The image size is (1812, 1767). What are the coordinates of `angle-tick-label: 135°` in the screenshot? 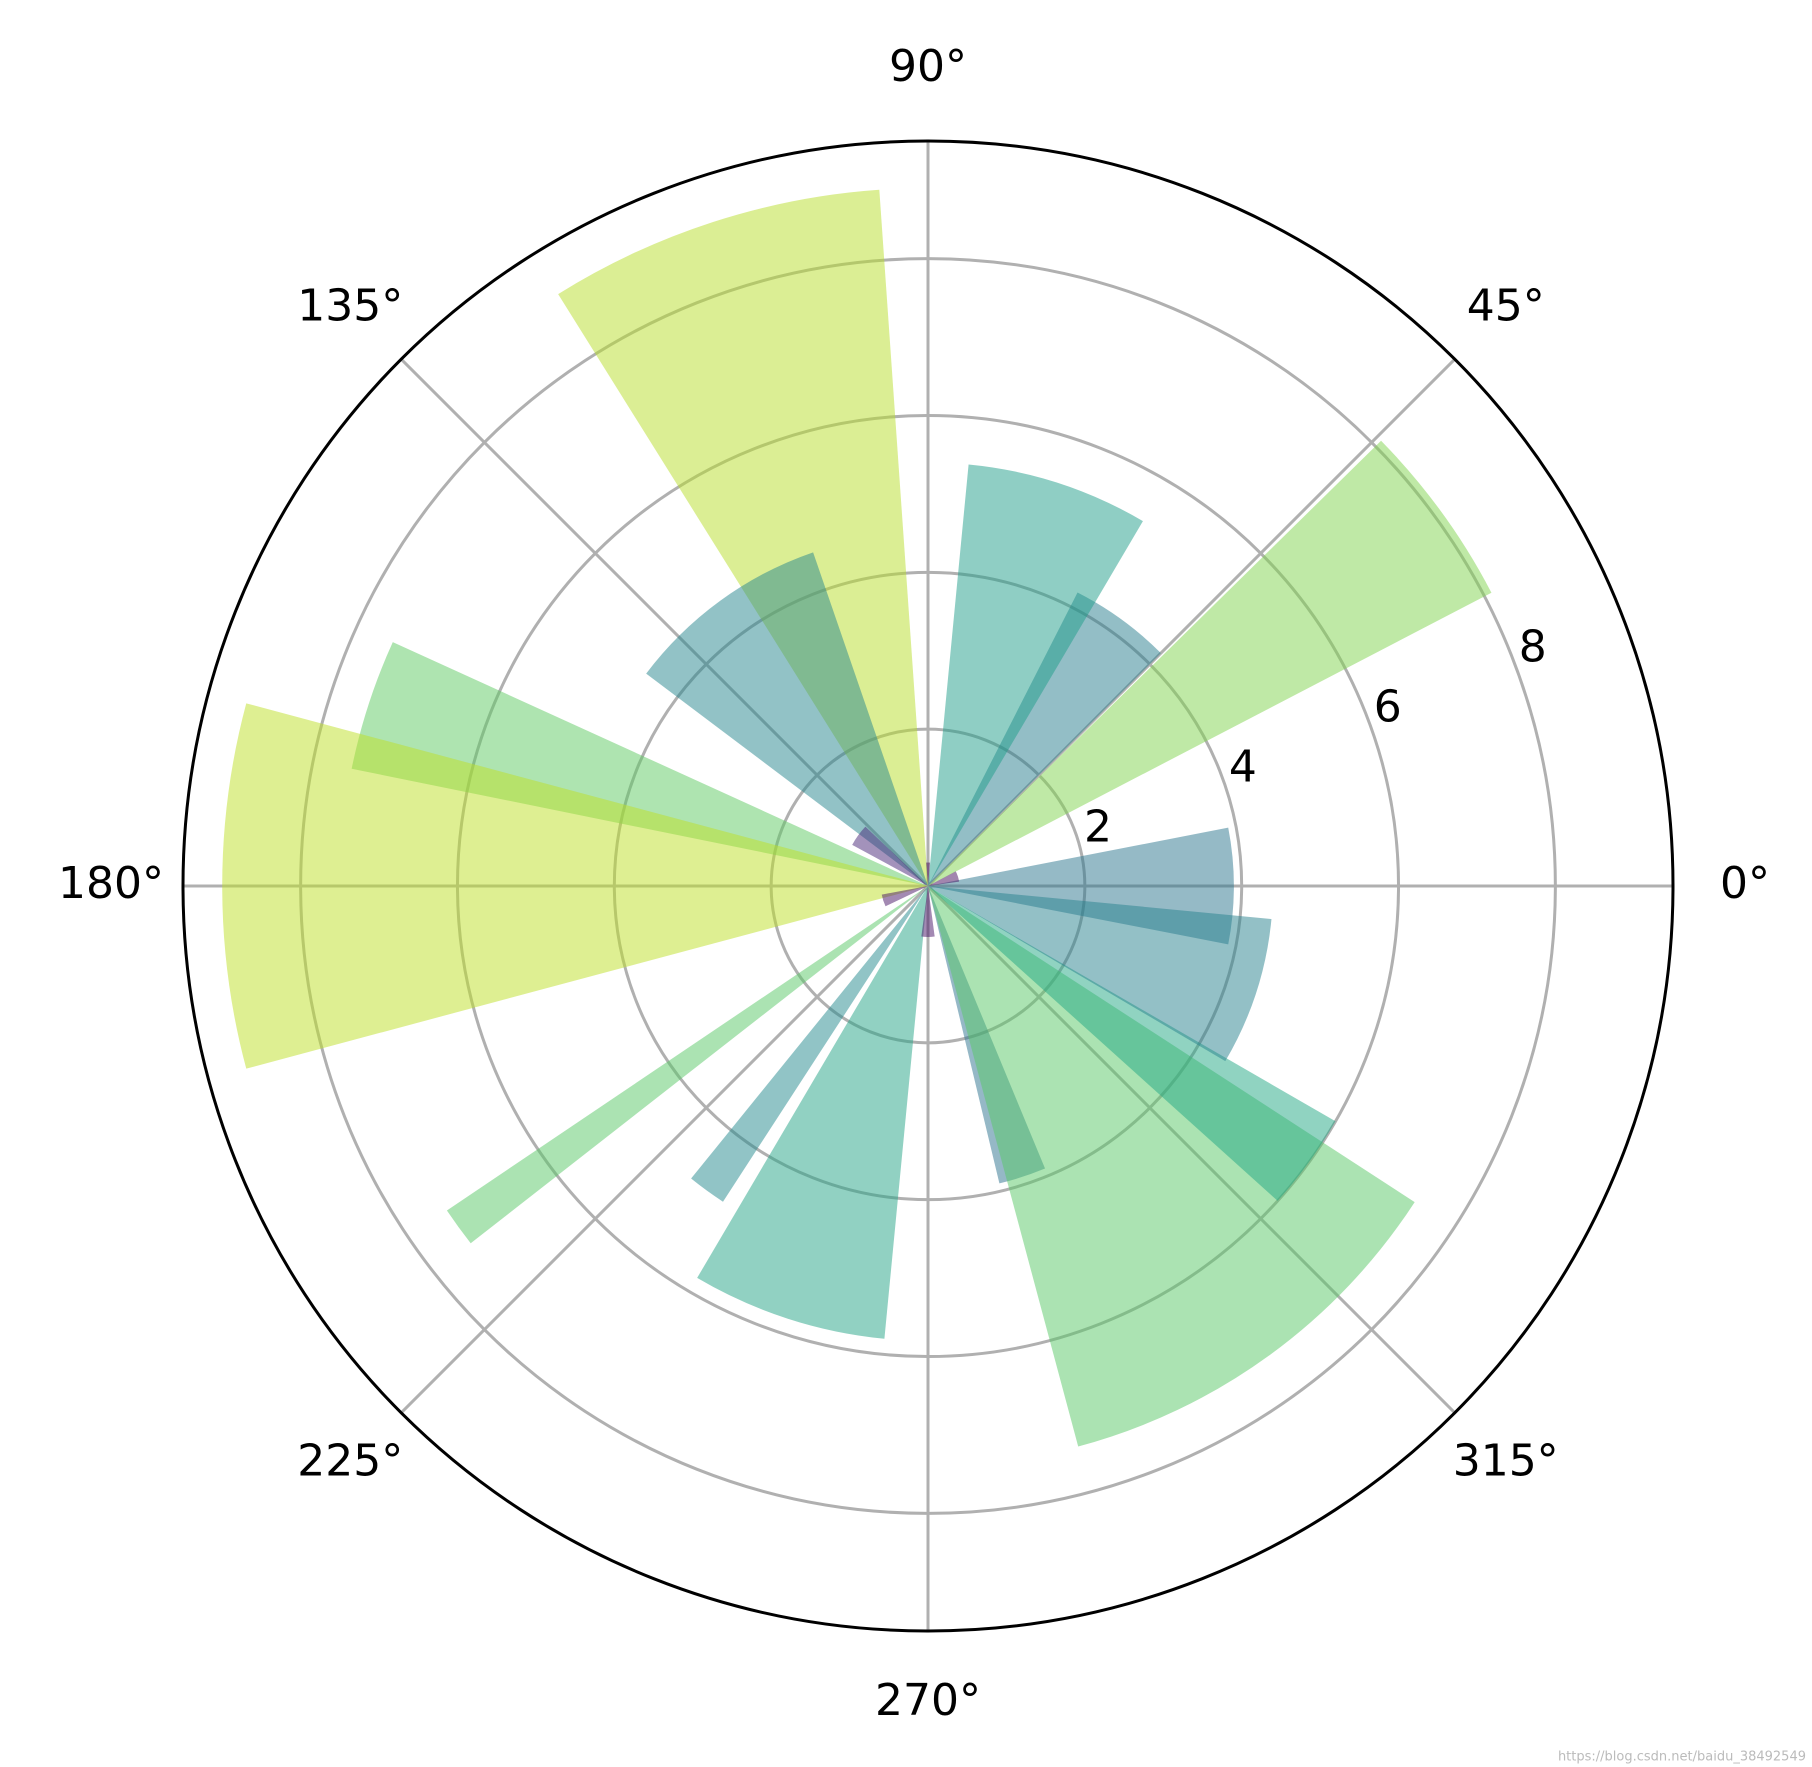 It's located at (350, 305).